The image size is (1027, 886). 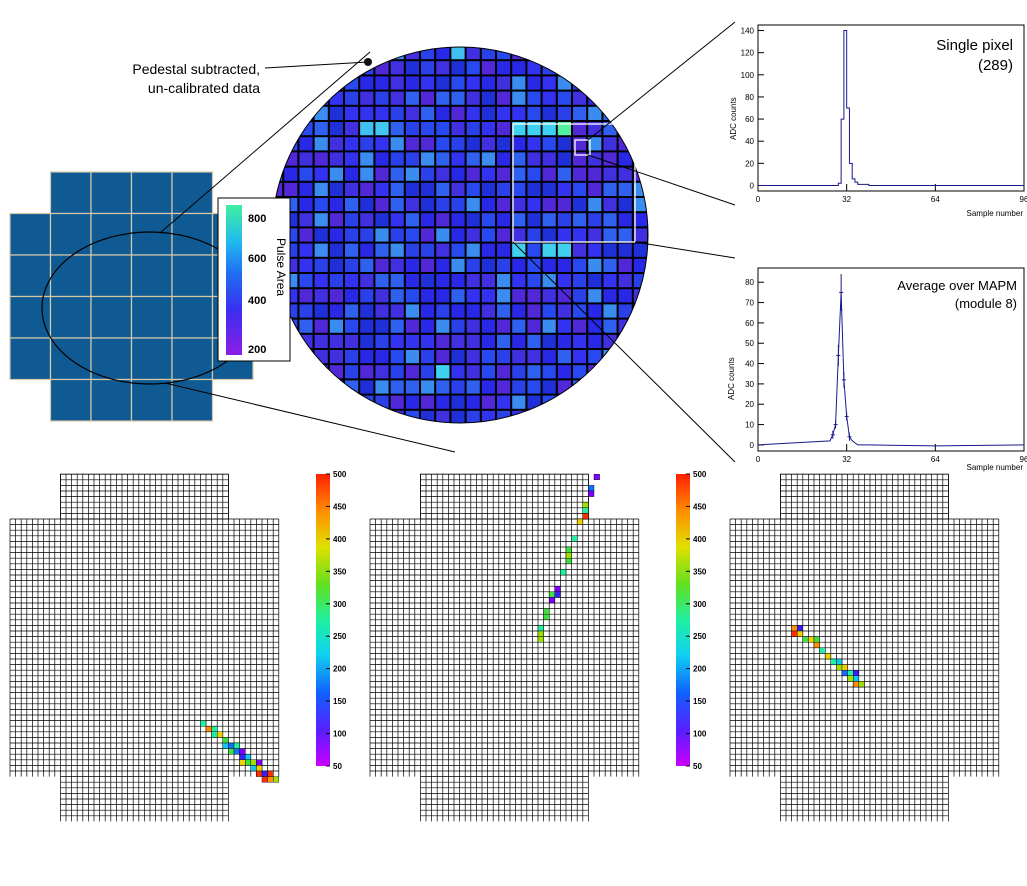 What do you see at coordinates (661, 81) in the screenshot?
I see `connector-pixel-upper` at bounding box center [661, 81].